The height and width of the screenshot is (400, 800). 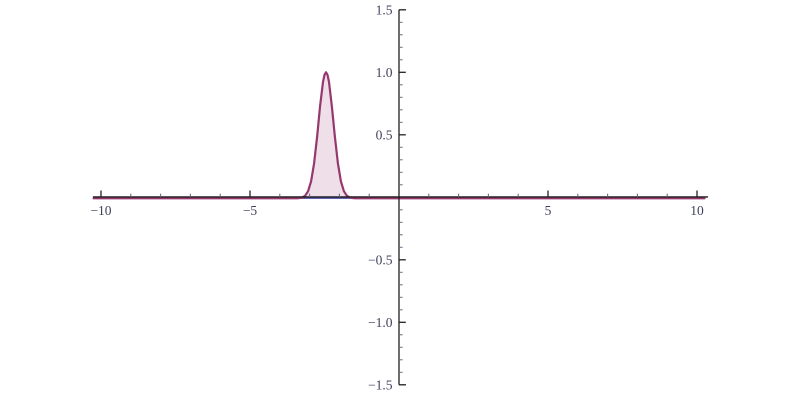 What do you see at coordinates (380, 322) in the screenshot?
I see `y-tick-label: −1.0` at bounding box center [380, 322].